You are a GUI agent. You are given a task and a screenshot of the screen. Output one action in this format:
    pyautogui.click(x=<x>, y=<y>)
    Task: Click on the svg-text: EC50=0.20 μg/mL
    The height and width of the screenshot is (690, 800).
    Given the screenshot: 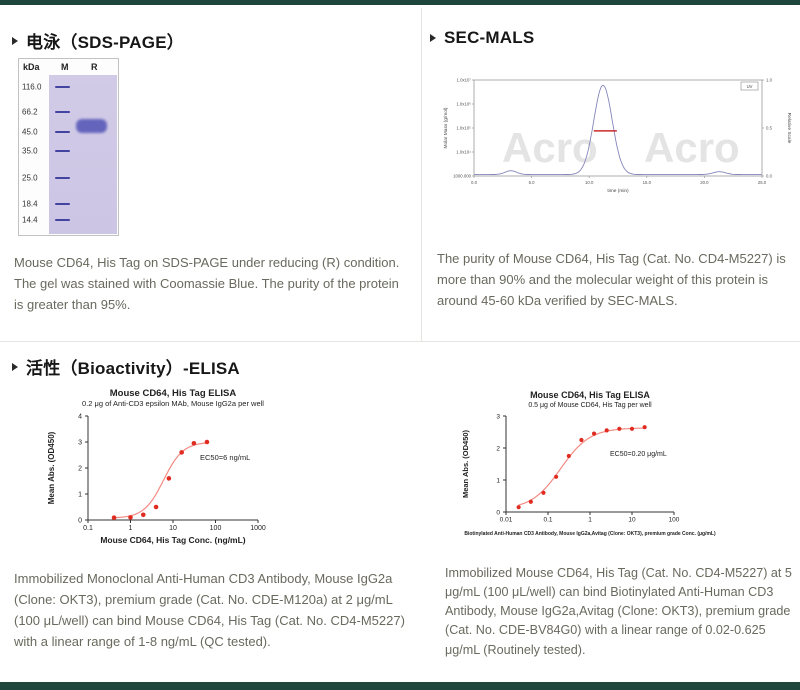 What is the action you would take?
    pyautogui.click(x=638, y=454)
    